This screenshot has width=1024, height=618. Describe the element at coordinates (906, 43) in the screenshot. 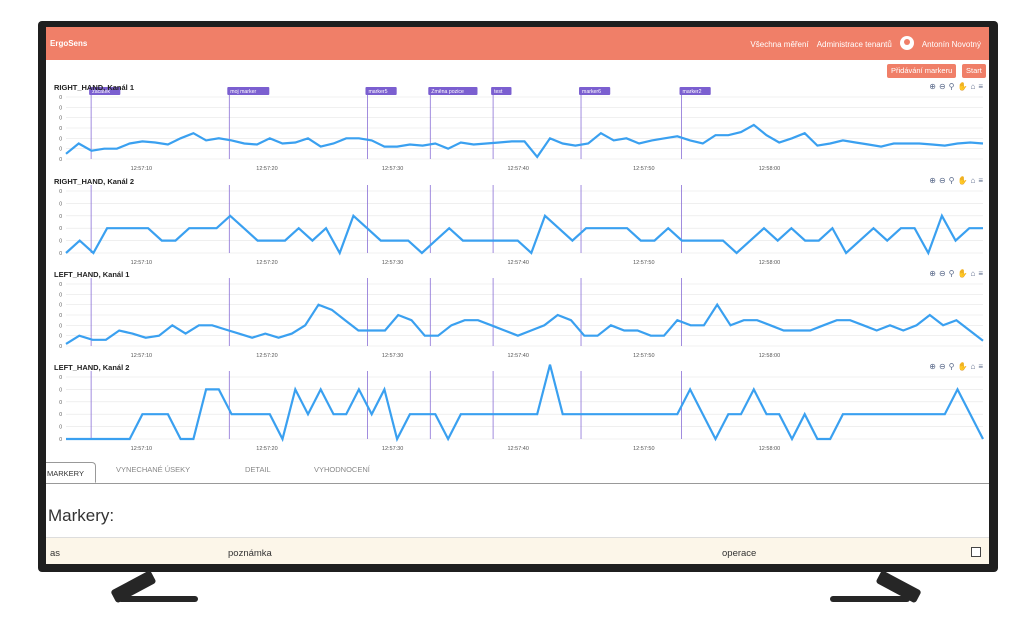

I see `user-avatar-icon` at that location.